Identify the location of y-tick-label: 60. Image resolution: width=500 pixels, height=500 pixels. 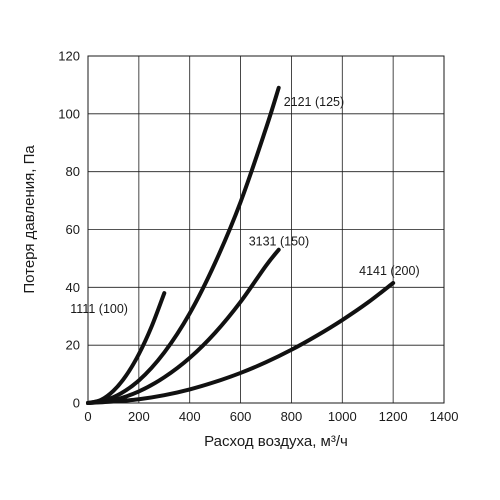
(73, 229).